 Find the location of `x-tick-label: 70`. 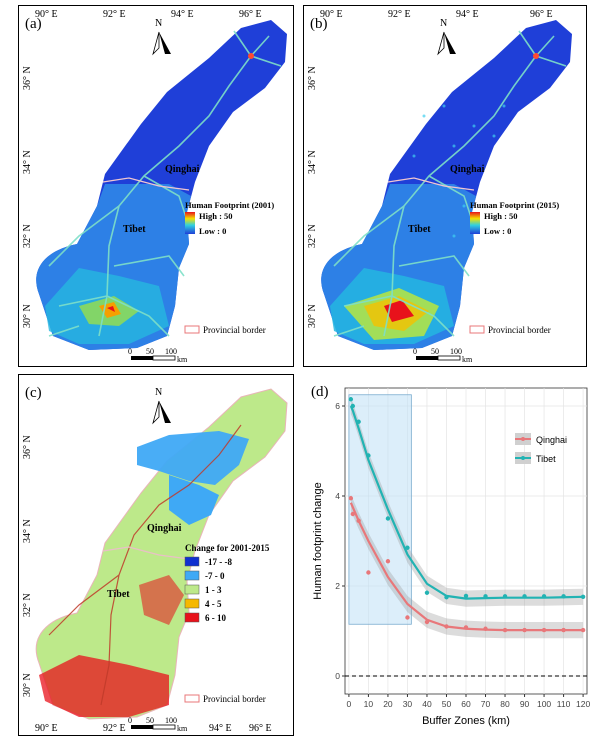

x-tick-label: 70 is located at coordinates (486, 704).